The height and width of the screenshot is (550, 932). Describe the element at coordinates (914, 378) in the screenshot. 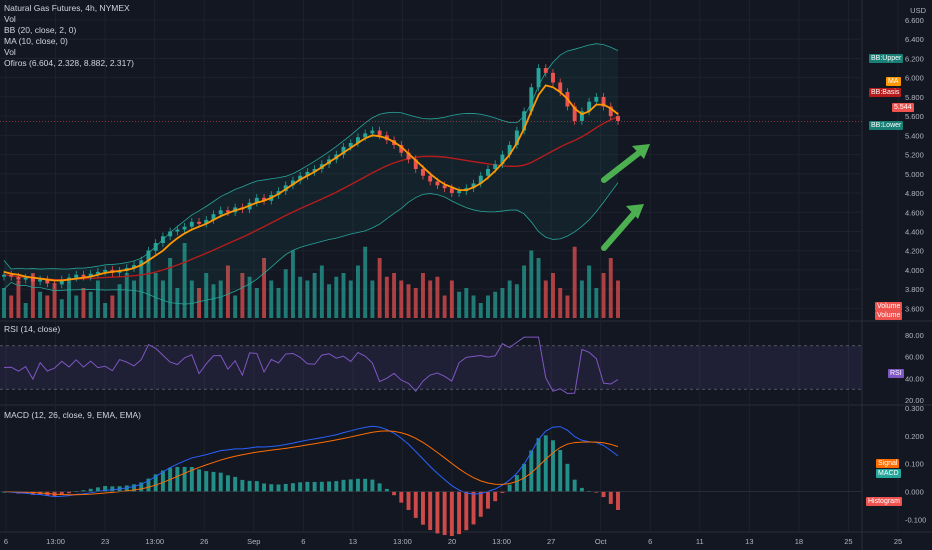

I see `rsi-tick-label: 40.00` at that location.